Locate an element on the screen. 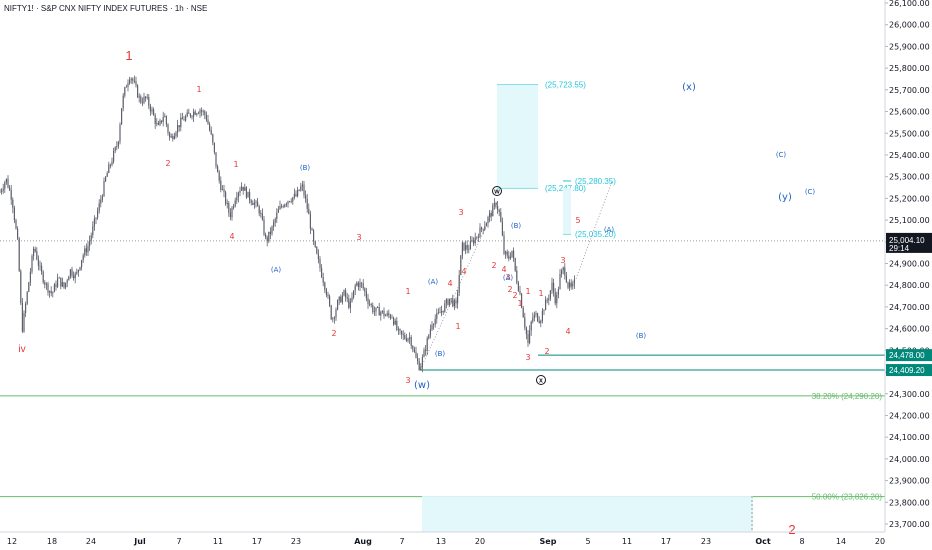 The width and height of the screenshot is (932, 550). wave-label-red: 1 is located at coordinates (198, 89).